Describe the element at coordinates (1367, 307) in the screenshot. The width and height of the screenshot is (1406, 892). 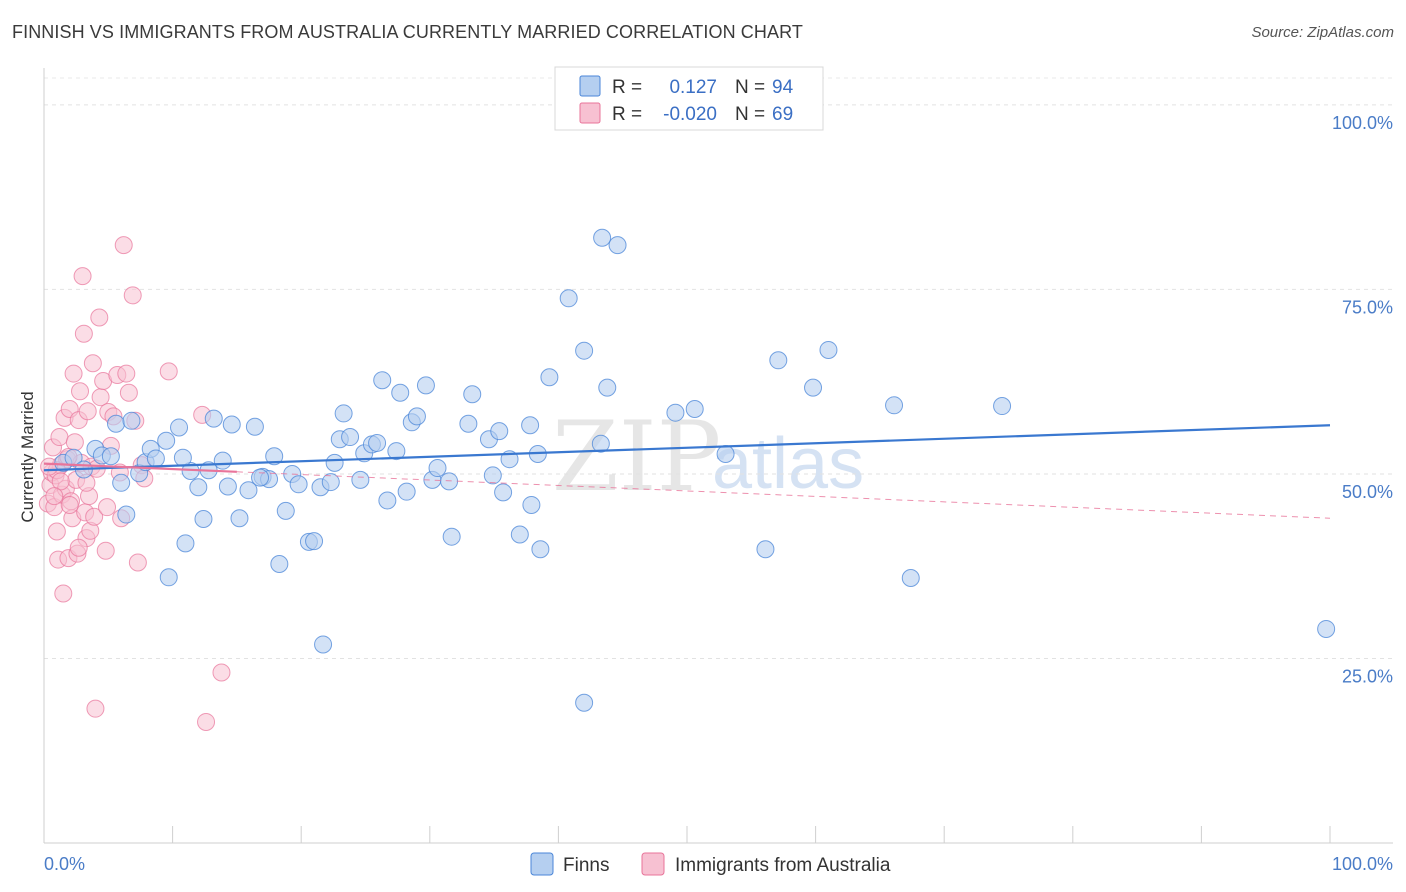
I see `y-tick-label-75: 75.0%` at that location.